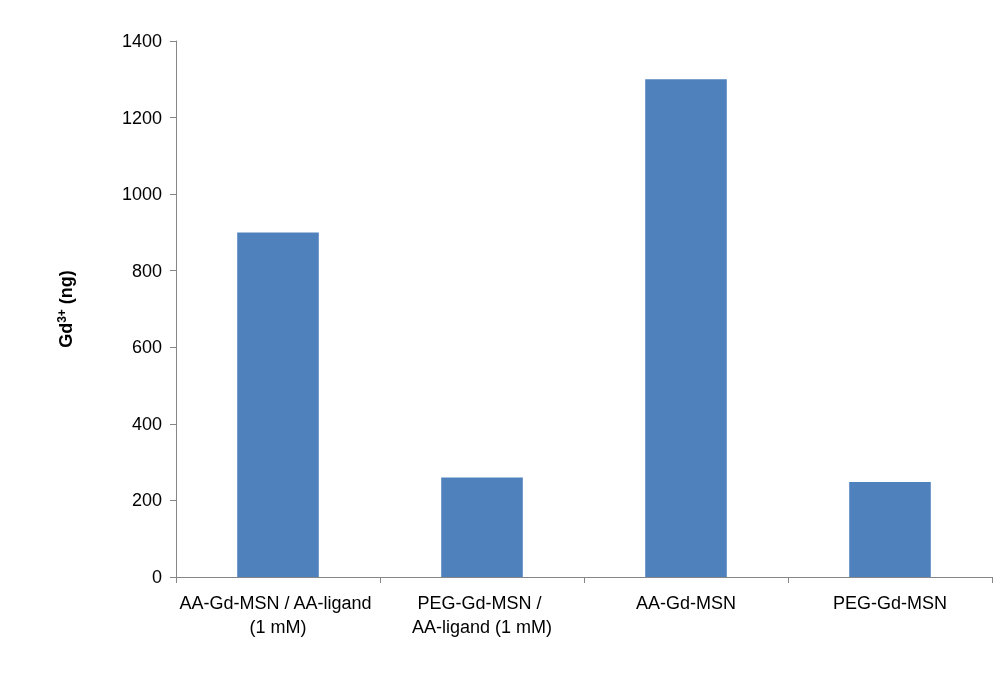 The height and width of the screenshot is (689, 1008). Describe the element at coordinates (65, 309) in the screenshot. I see `y-axis-title: Gd3+ (ng)` at that location.